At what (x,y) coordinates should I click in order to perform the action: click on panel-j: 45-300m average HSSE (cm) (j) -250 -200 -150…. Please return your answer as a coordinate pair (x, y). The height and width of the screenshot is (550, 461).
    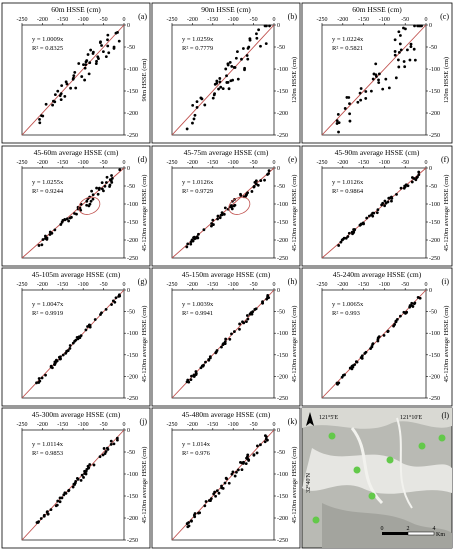
    Looking at the image, I should click on (76, 478).